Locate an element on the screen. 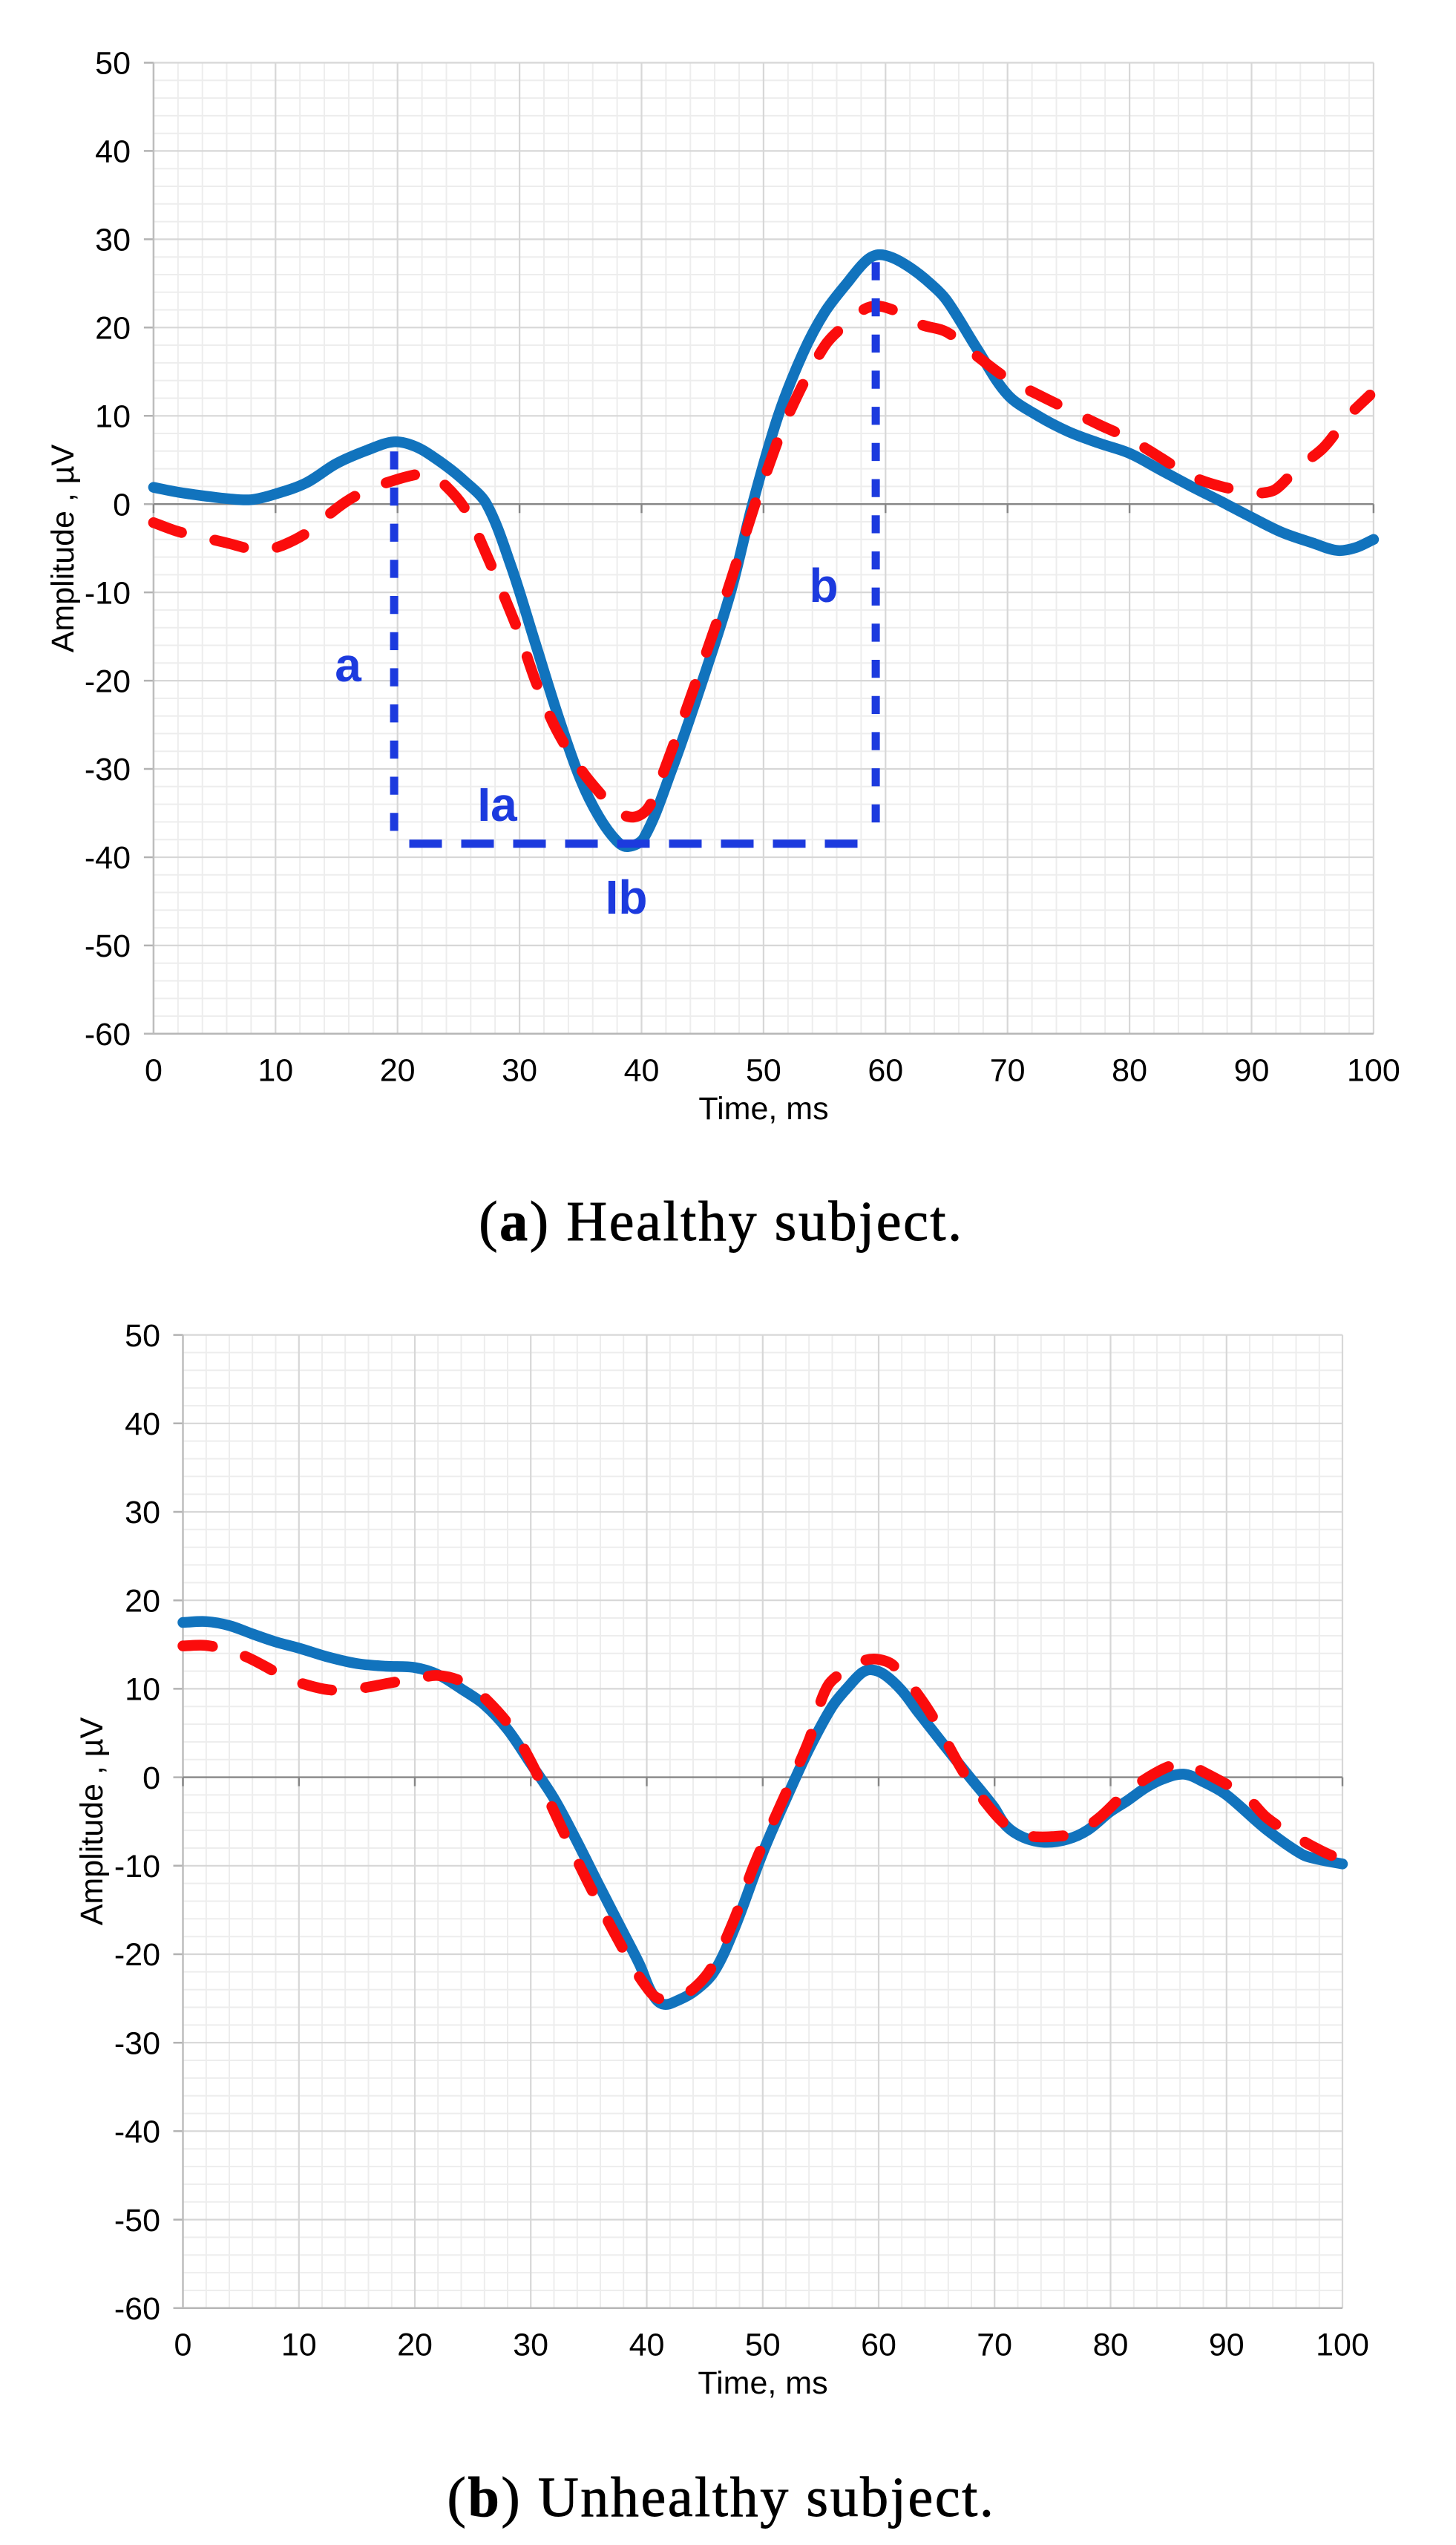  svg-text: Ia is located at coordinates (497, 804).